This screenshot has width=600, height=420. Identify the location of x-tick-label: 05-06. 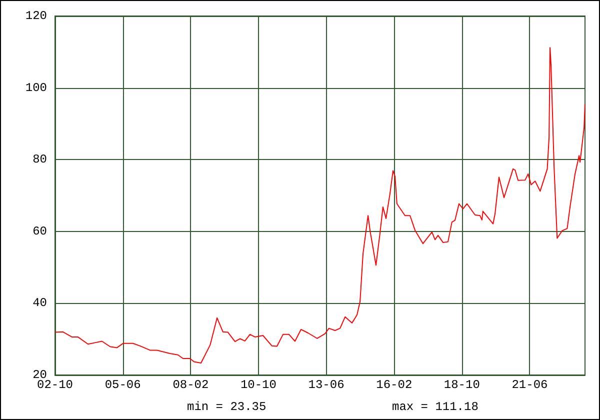
(122, 385).